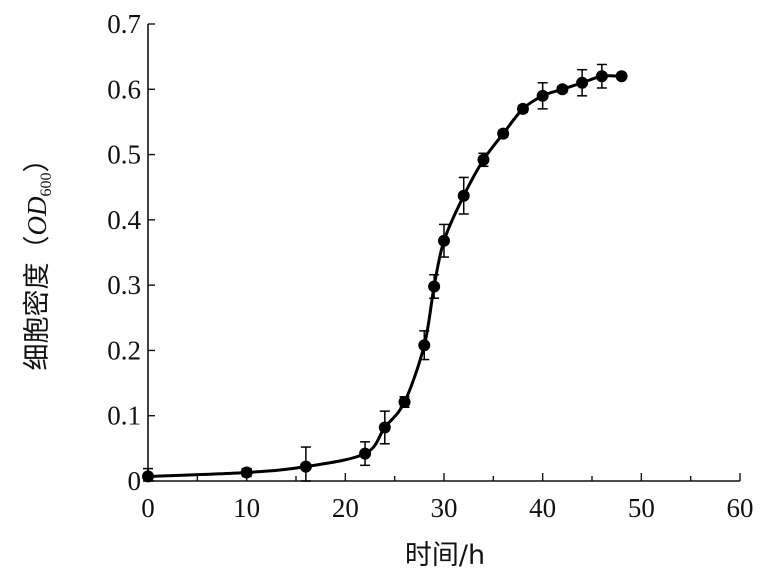  I want to click on y-tick-label: 0.5, so click(124, 155).